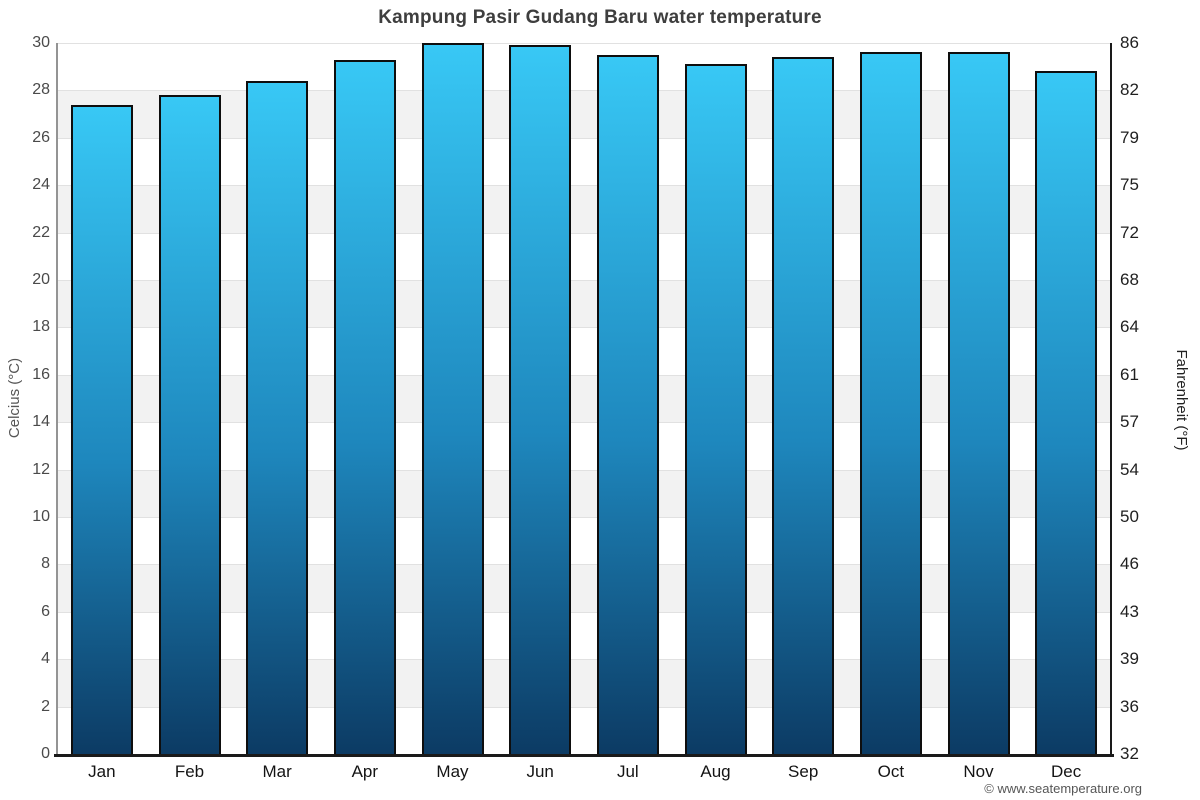 This screenshot has height=800, width=1200. What do you see at coordinates (41, 90) in the screenshot?
I see `celsius-tick-label: 28` at bounding box center [41, 90].